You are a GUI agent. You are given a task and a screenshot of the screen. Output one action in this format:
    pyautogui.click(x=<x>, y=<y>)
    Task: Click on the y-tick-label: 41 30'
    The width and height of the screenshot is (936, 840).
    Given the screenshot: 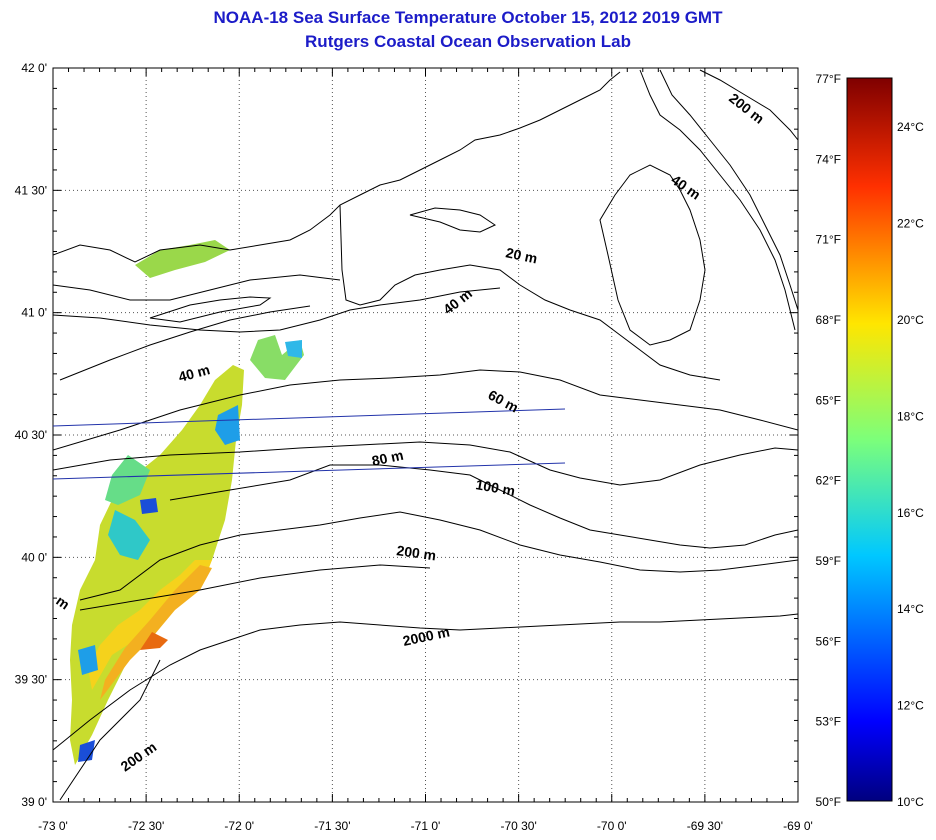 What is the action you would take?
    pyautogui.click(x=31, y=190)
    